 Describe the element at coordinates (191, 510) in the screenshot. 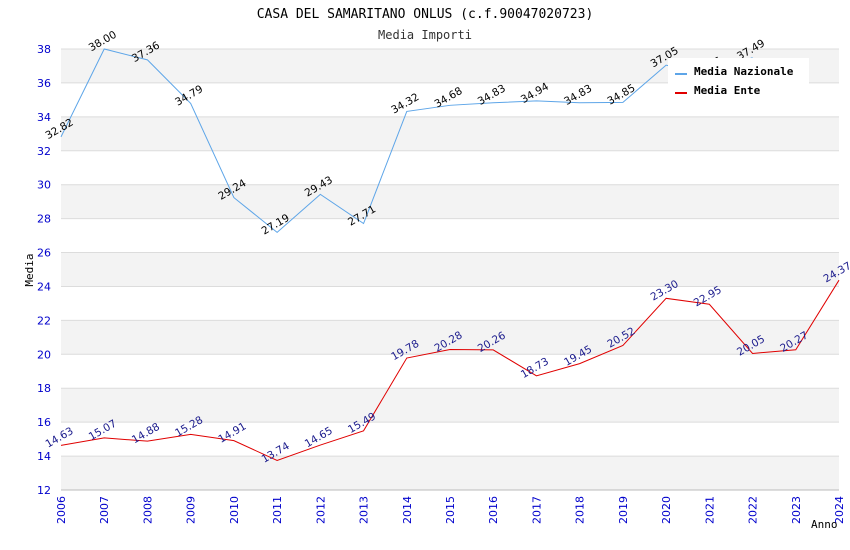

I see `x-tick-label: 2009` at that location.